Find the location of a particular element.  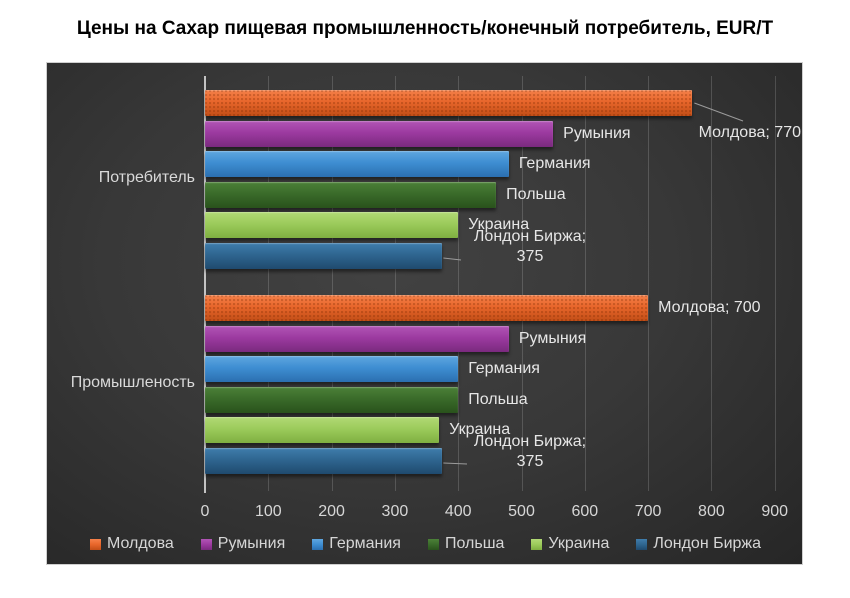

x-tick-label: 300 is located at coordinates (395, 511).